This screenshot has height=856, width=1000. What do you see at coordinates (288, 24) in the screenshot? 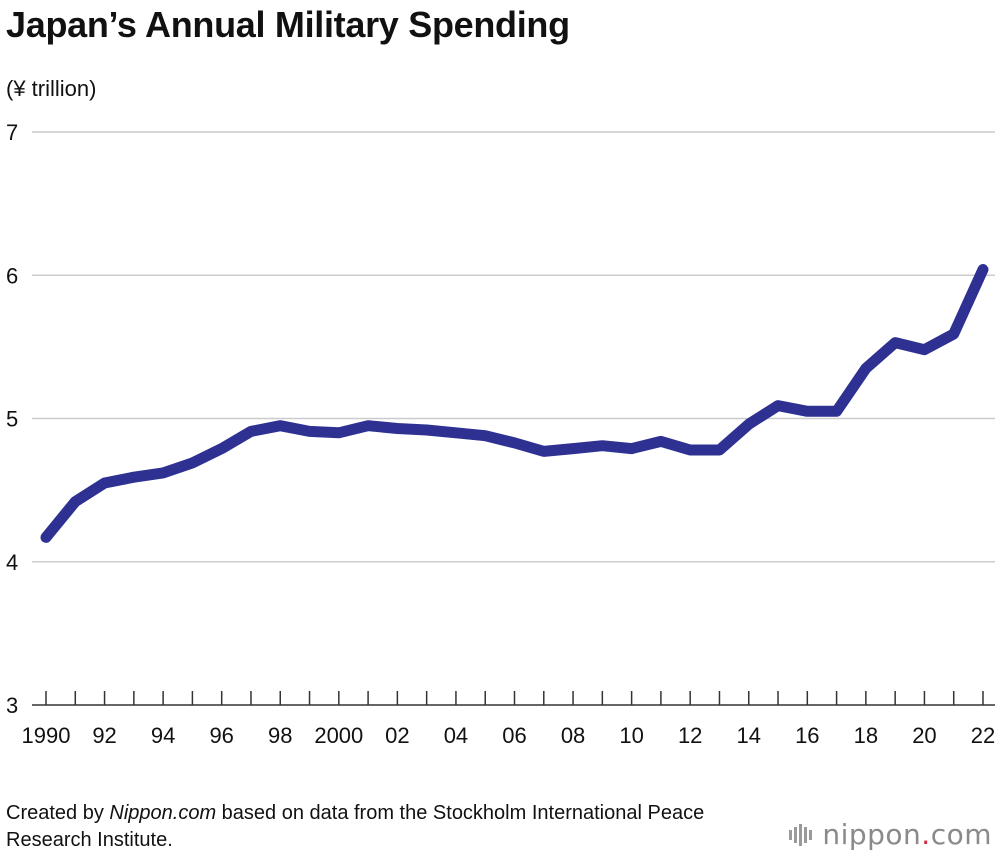
I see `chart-title: Japan’s Annual Military Spending` at bounding box center [288, 24].